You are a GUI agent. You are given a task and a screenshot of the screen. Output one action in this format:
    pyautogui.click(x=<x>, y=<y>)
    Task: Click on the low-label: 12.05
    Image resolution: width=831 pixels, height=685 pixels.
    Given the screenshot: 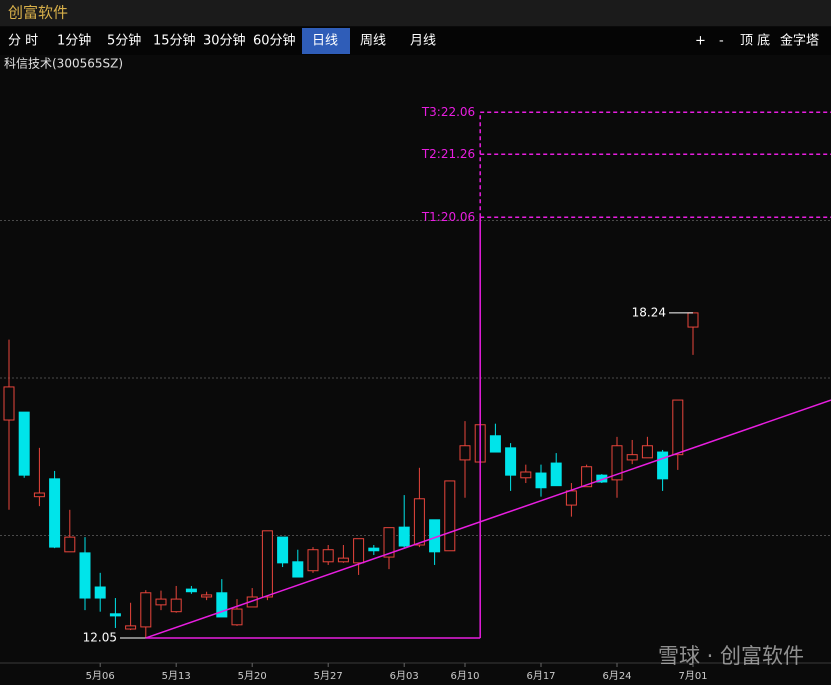 What is the action you would take?
    pyautogui.click(x=100, y=637)
    